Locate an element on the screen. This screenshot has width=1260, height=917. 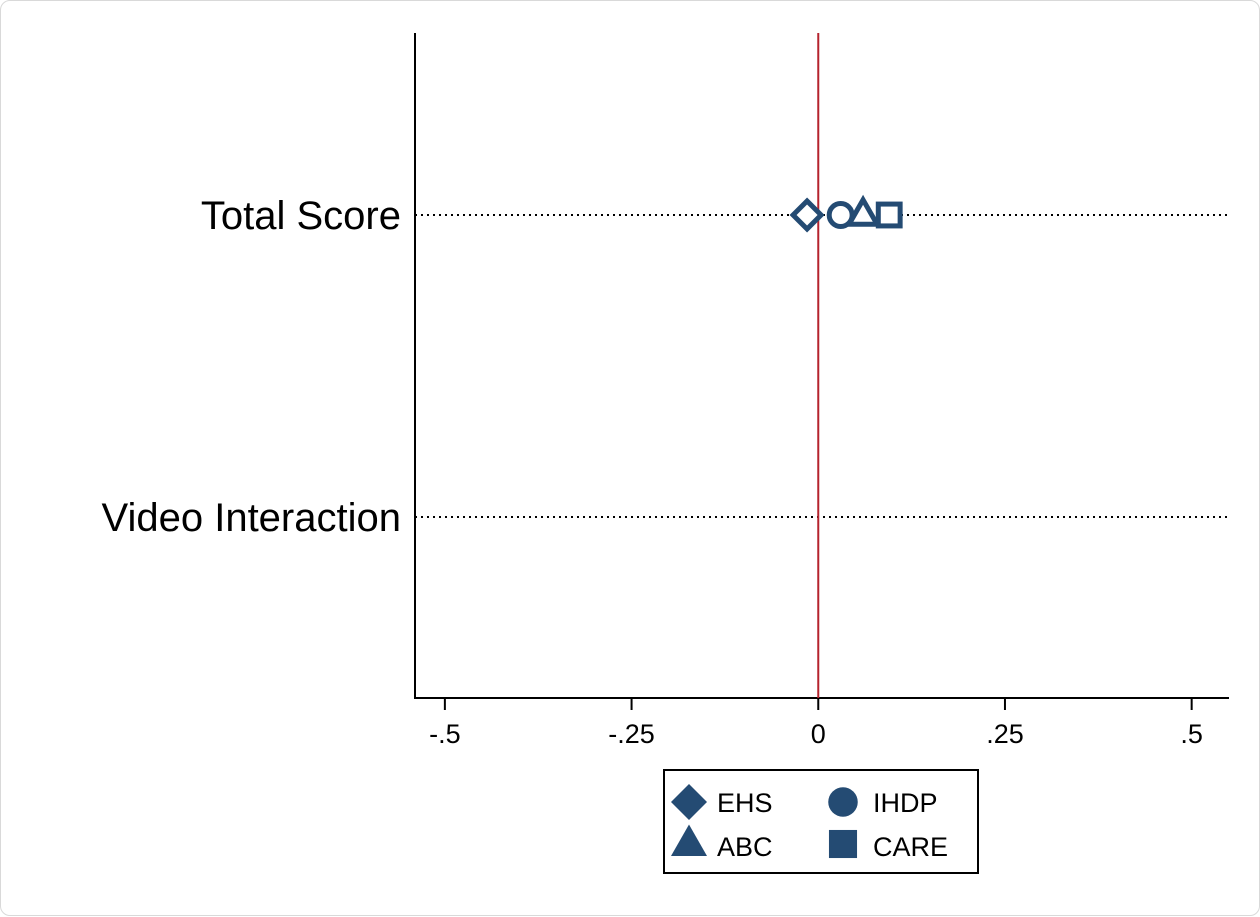
legend-label-ehs: EHS is located at coordinates (745, 803).